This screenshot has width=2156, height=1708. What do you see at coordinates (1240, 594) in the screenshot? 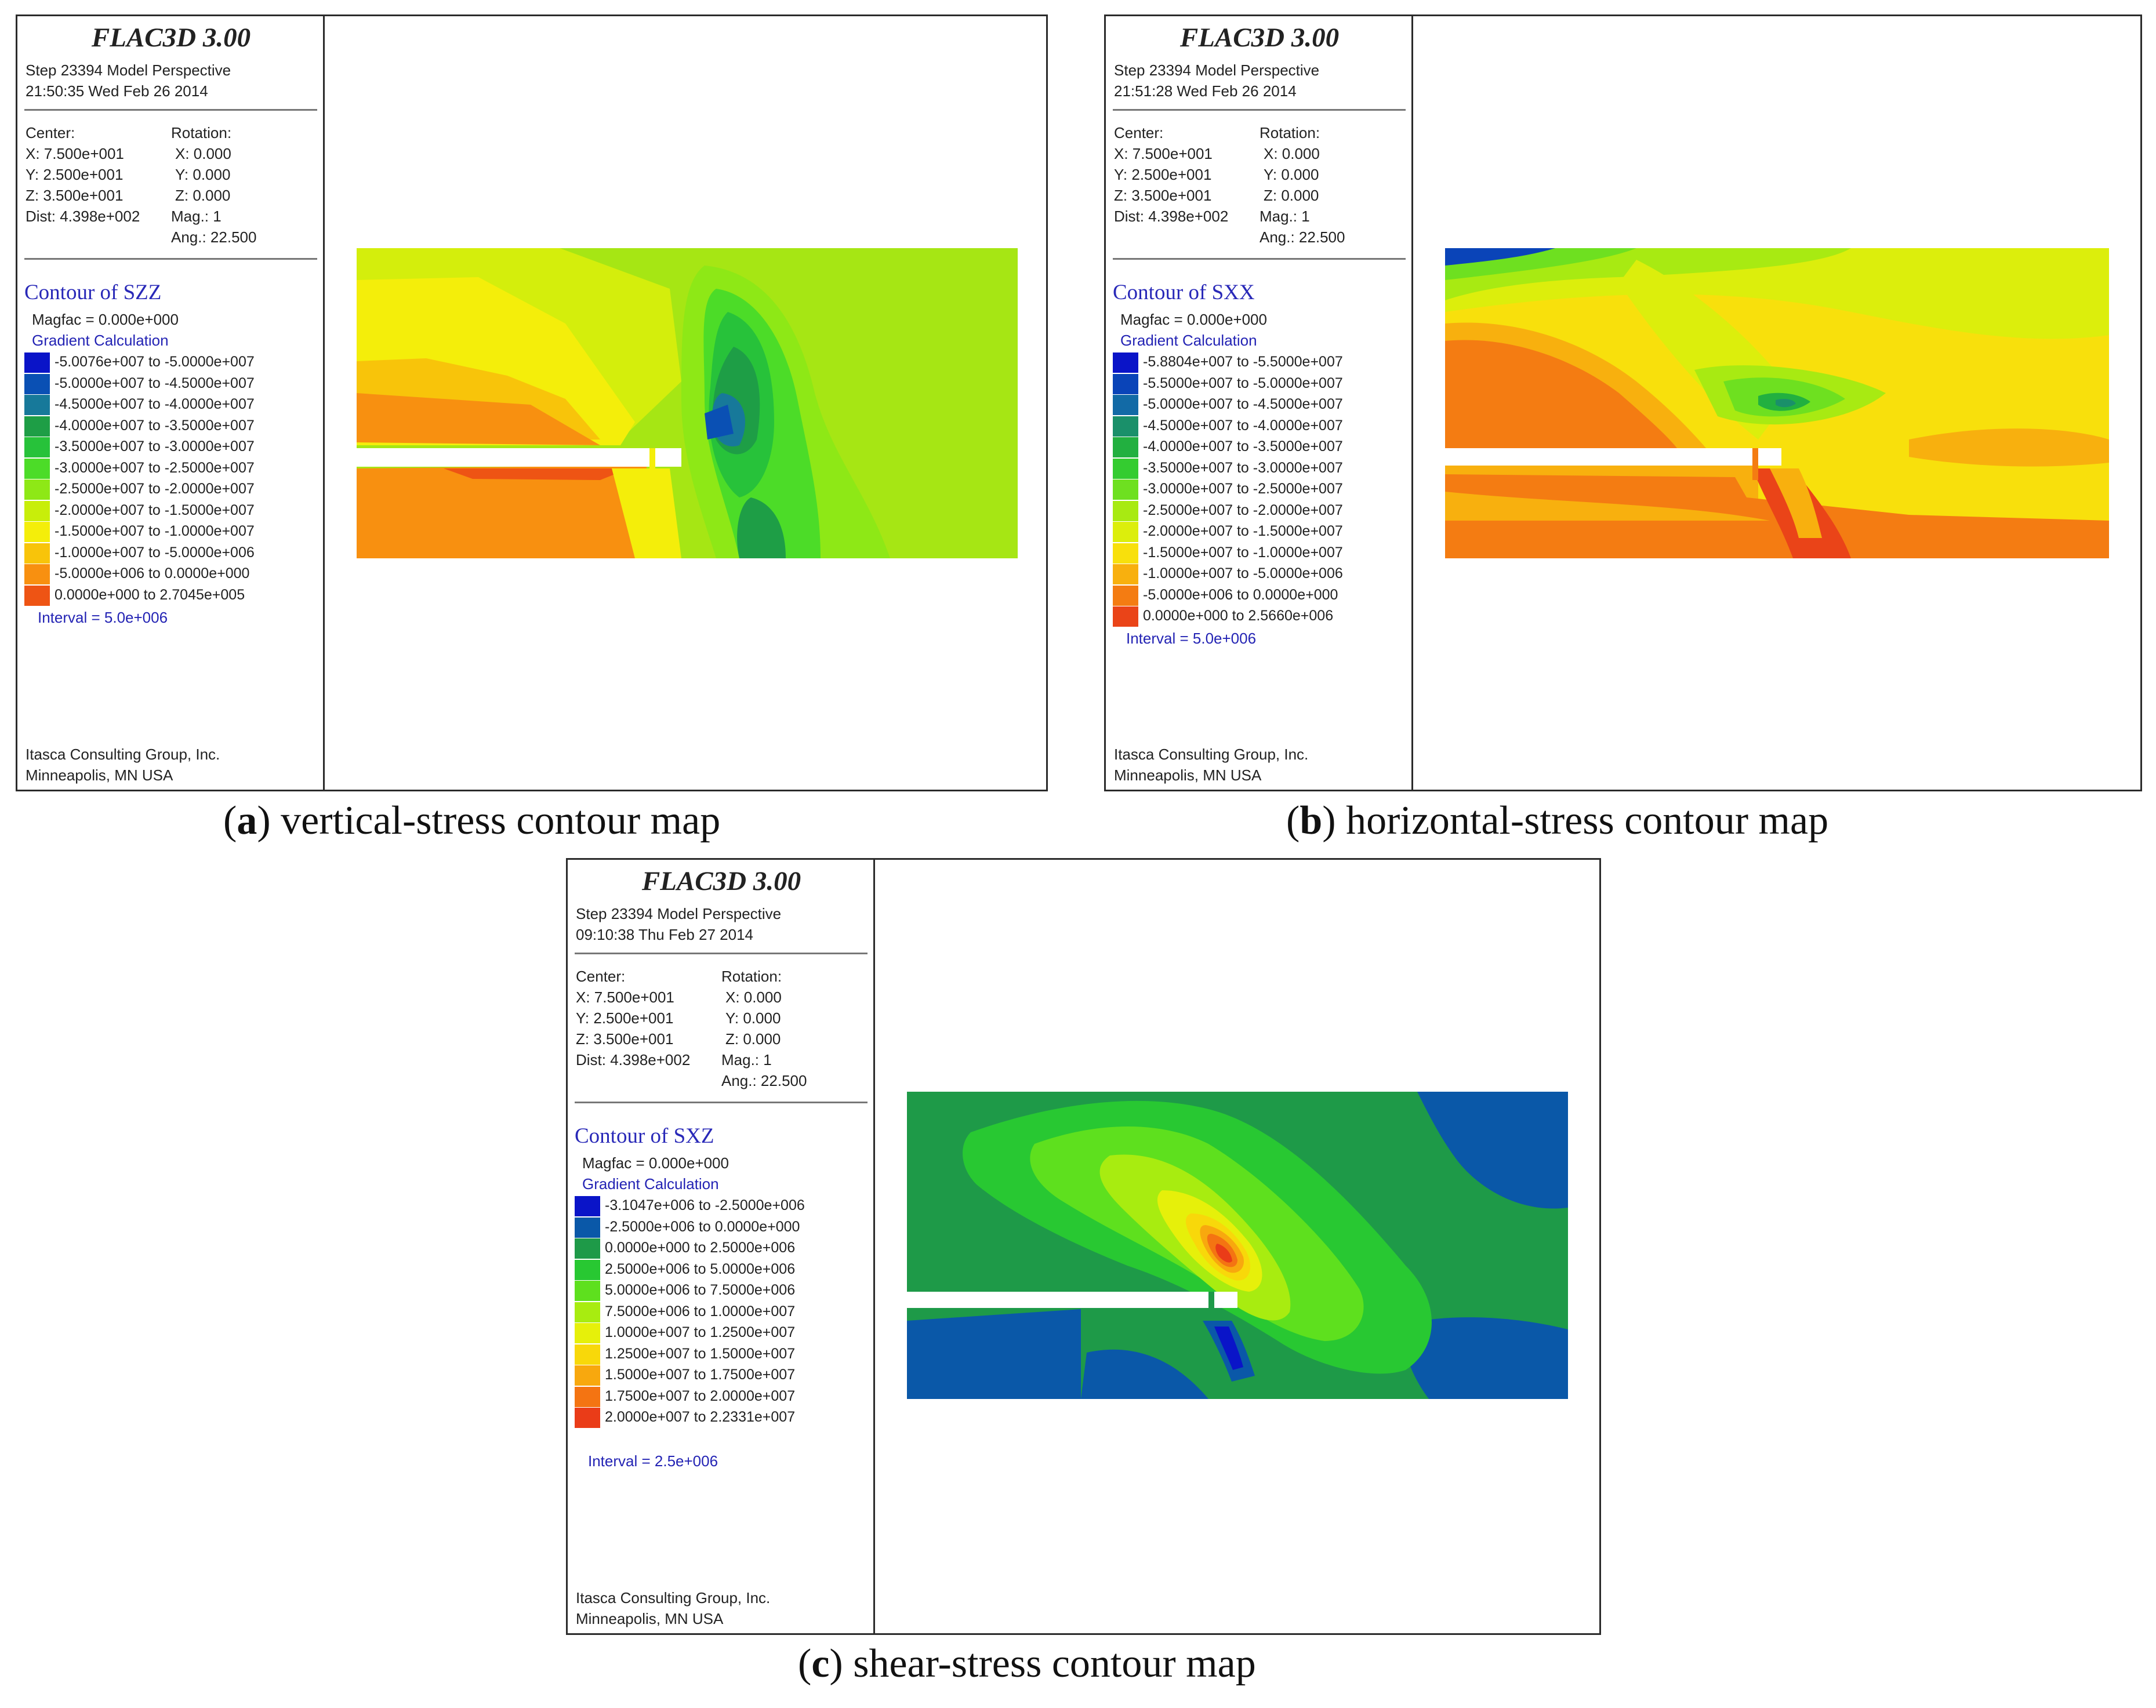
I see `legend-label: -5.0000e+006 to 0.0000e+000` at bounding box center [1240, 594].